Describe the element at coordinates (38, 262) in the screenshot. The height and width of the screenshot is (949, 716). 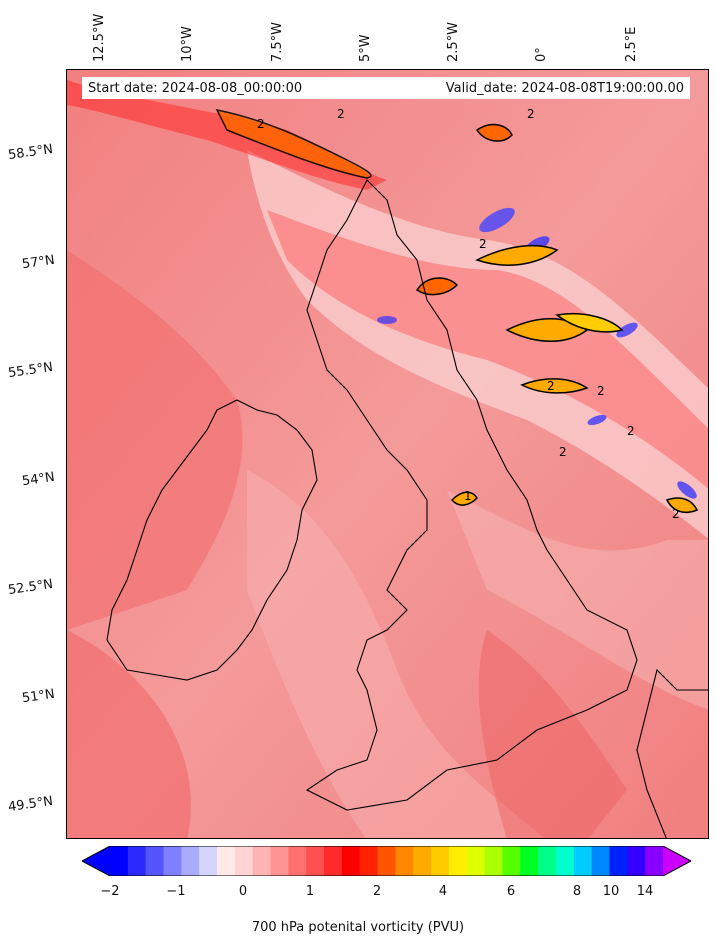
I see `lat-label-57n: 57°N` at that location.